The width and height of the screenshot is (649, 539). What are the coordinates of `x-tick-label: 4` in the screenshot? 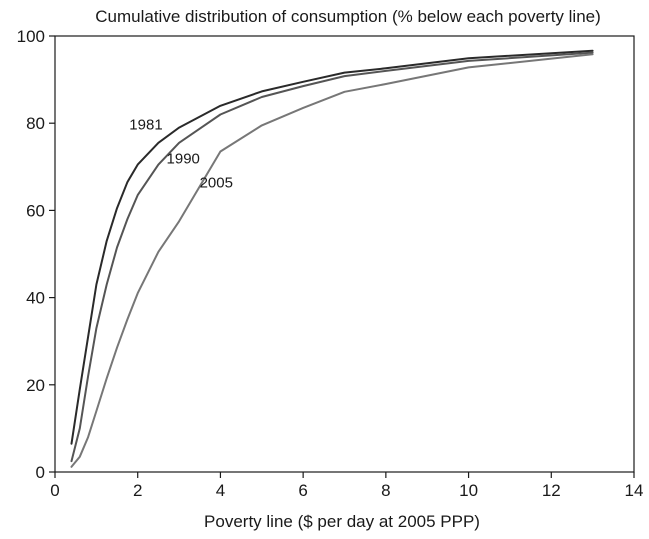 It's located at (220, 490).